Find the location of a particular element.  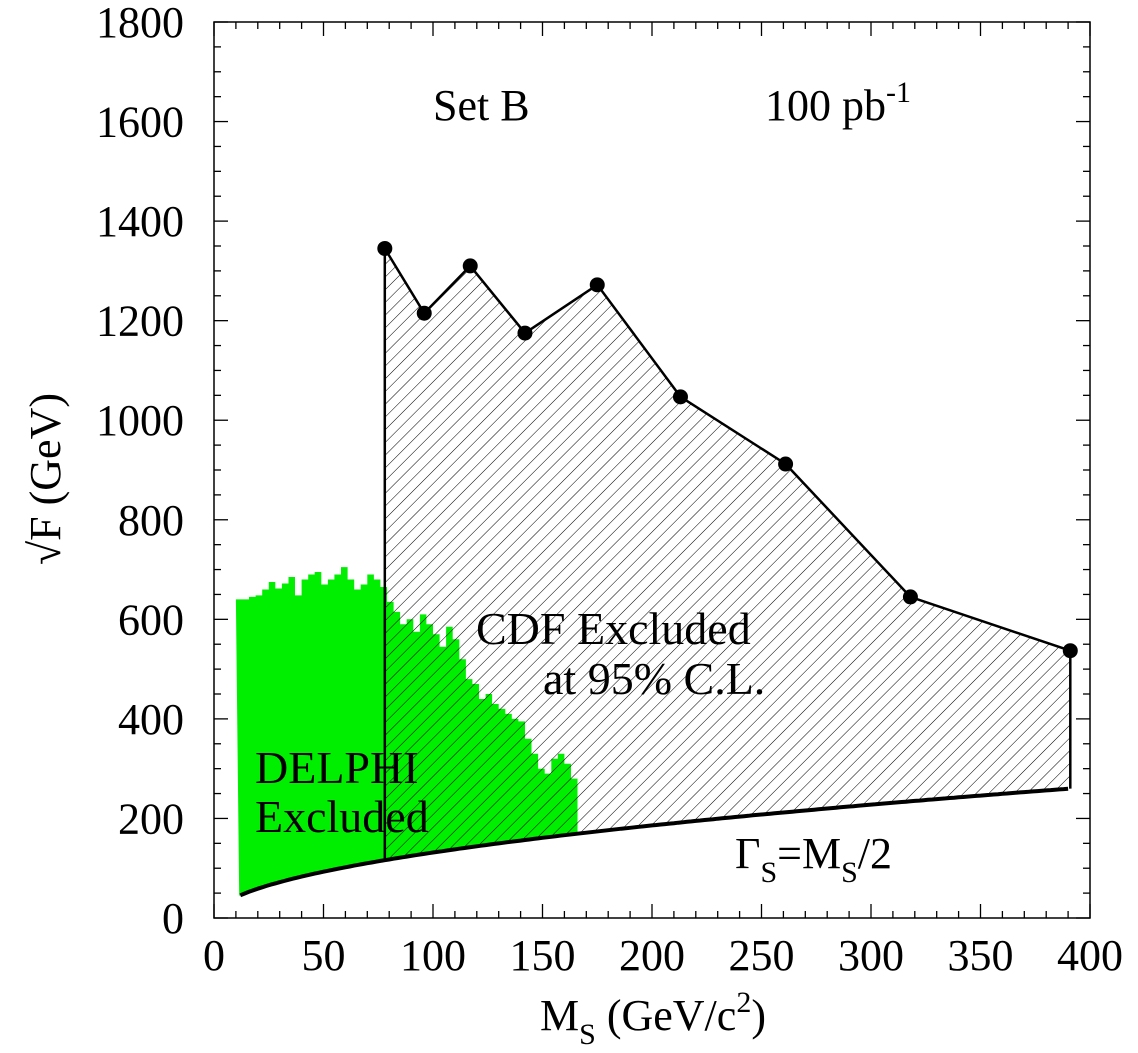

width-curve is located at coordinates (654, 842).